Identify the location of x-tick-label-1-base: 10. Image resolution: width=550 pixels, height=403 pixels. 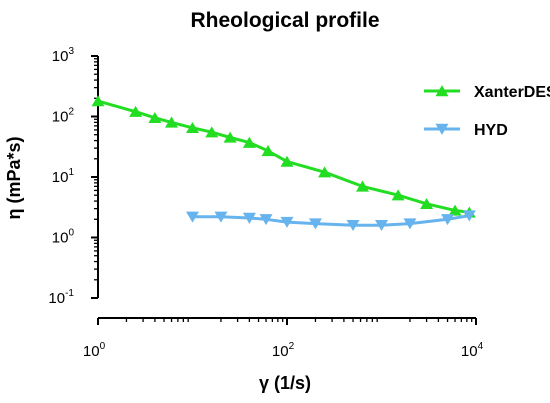
(280, 351).